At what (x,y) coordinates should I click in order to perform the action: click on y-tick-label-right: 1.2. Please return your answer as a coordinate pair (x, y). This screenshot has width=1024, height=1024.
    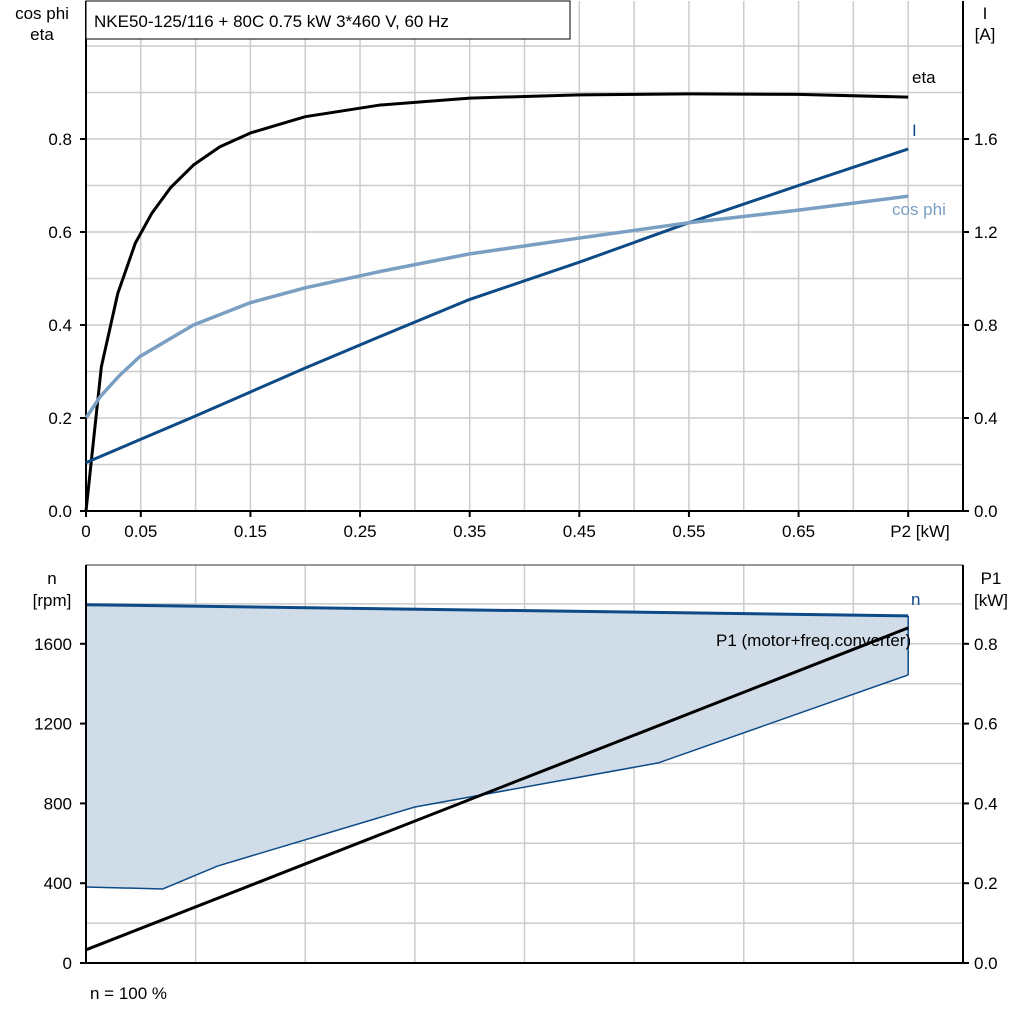
    Looking at the image, I should click on (986, 232).